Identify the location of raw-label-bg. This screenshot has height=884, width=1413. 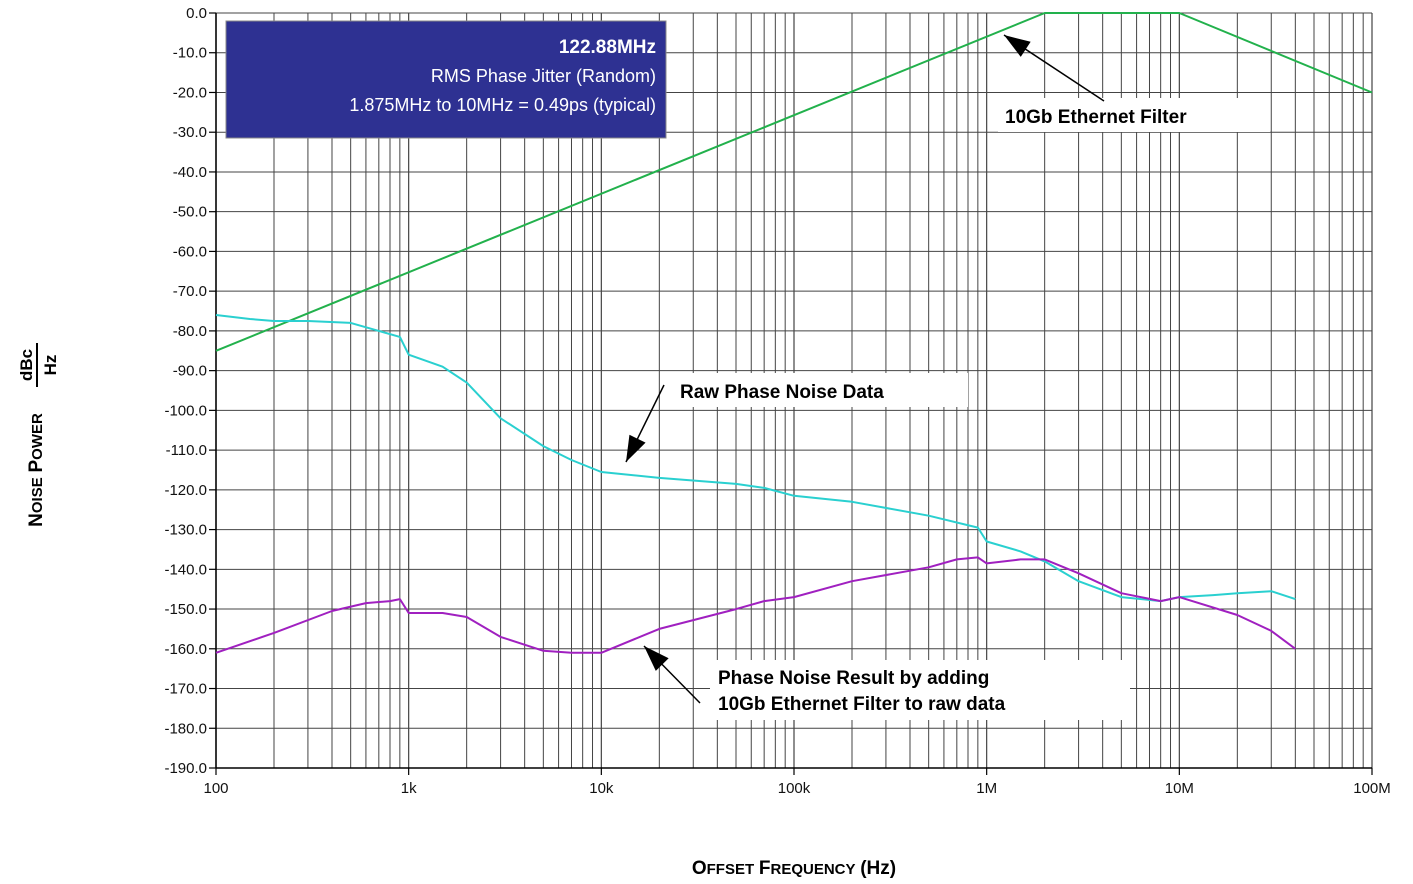
(820, 390).